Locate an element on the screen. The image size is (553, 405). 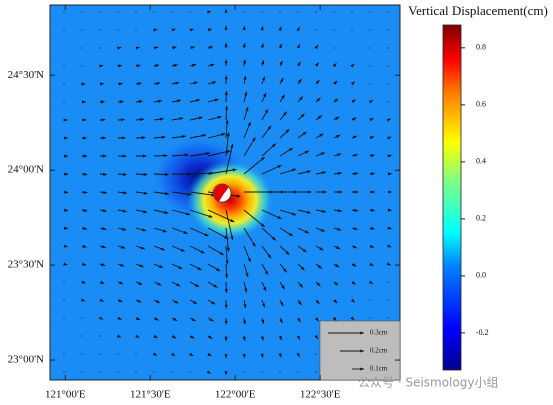
x-tick-label: 122°30'E is located at coordinates (320, 395).